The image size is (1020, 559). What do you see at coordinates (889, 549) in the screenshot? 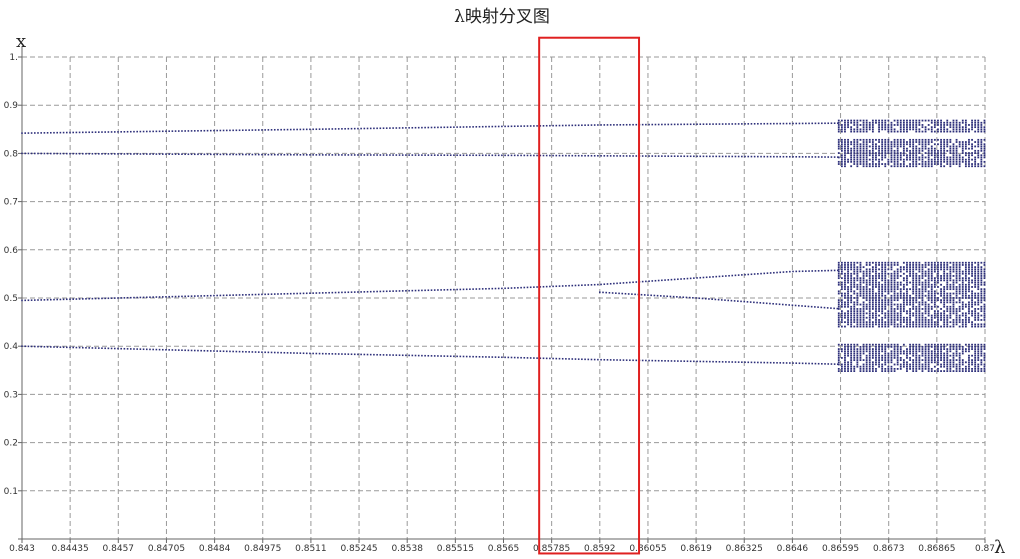
I see `x-tick-label: 0.8673` at bounding box center [889, 549].